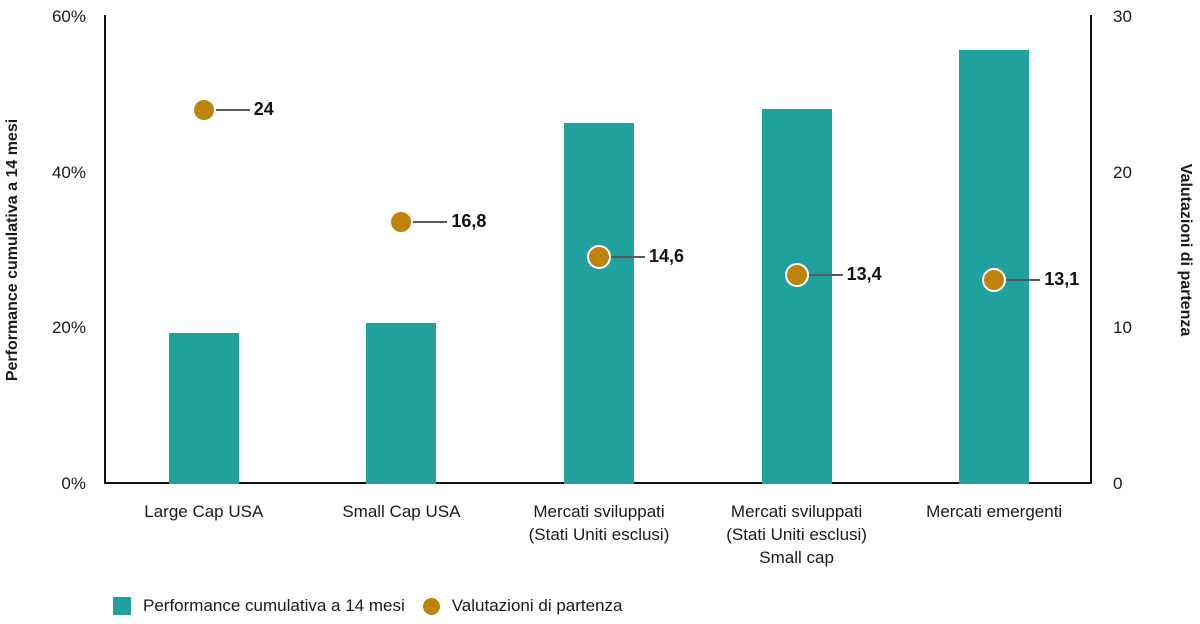 This screenshot has width=1200, height=624. Describe the element at coordinates (864, 274) in the screenshot. I see `scatter-value-label: 13,4` at that location.